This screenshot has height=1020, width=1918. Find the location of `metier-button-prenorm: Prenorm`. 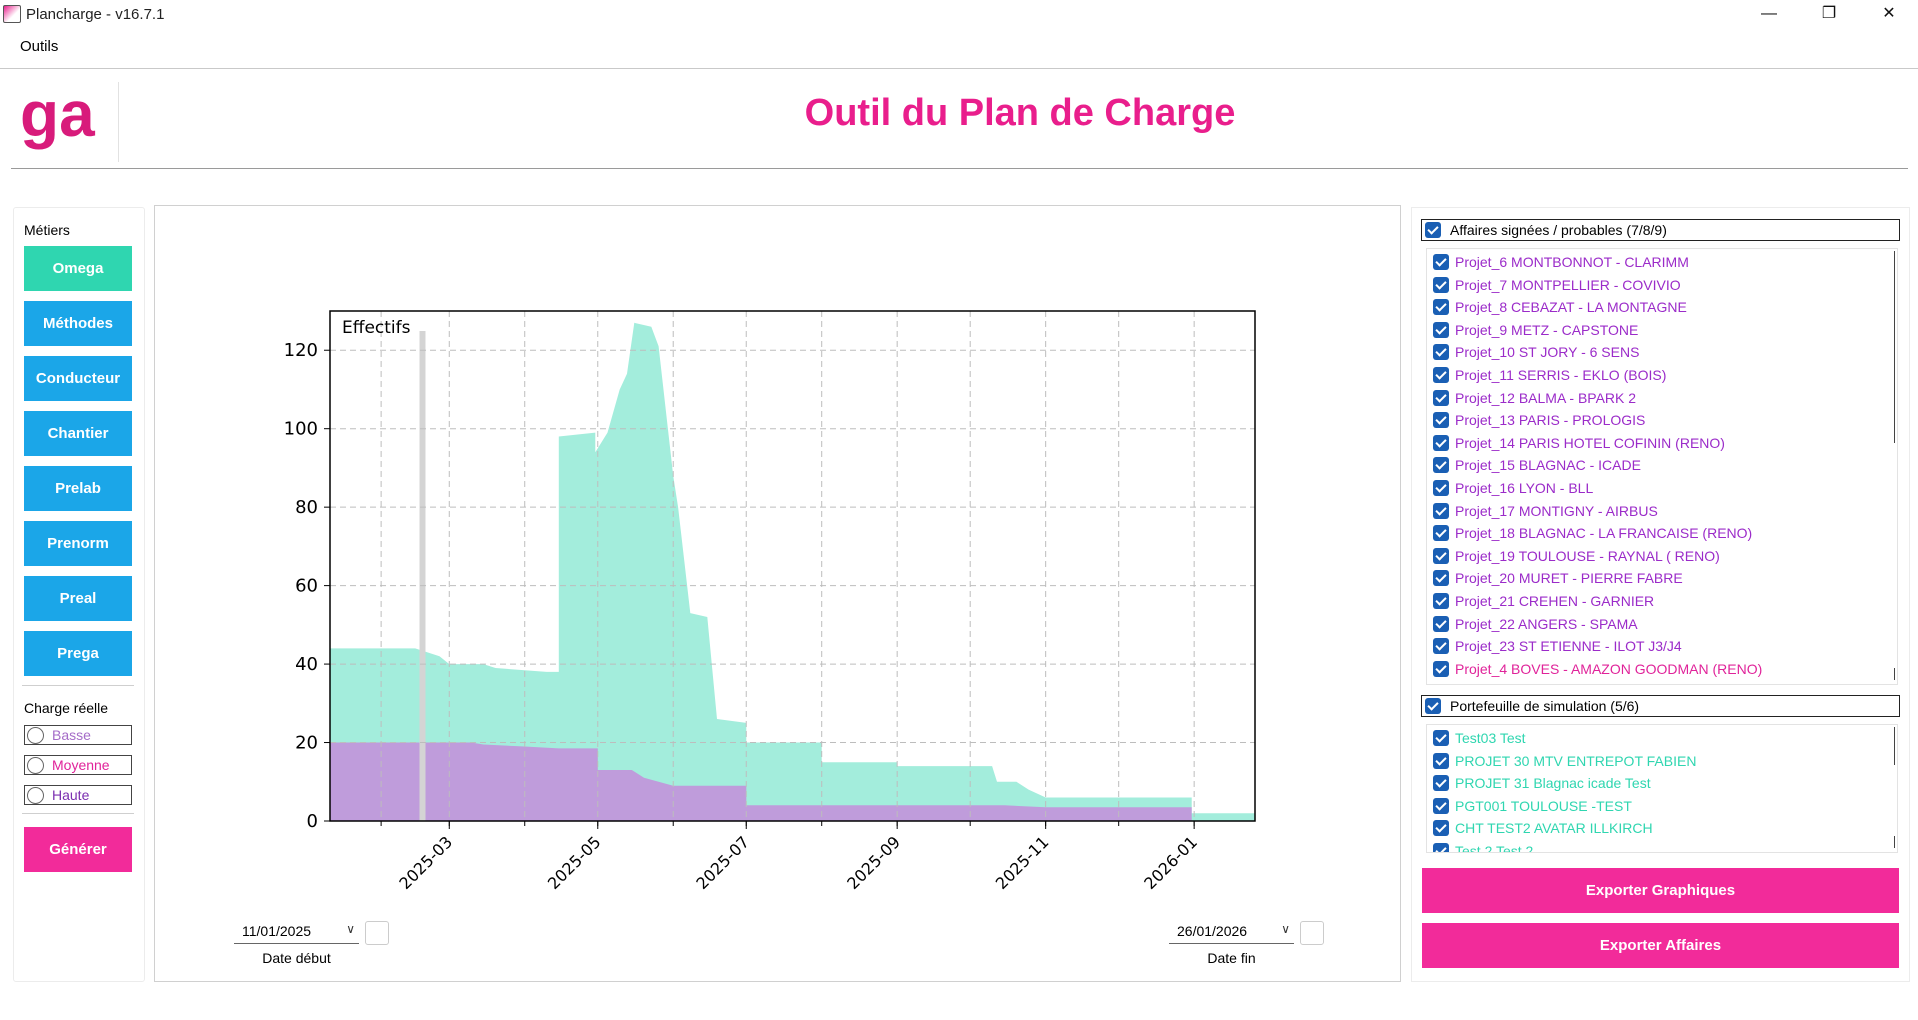

metier-button-prenorm: Prenorm is located at coordinates (78, 543).